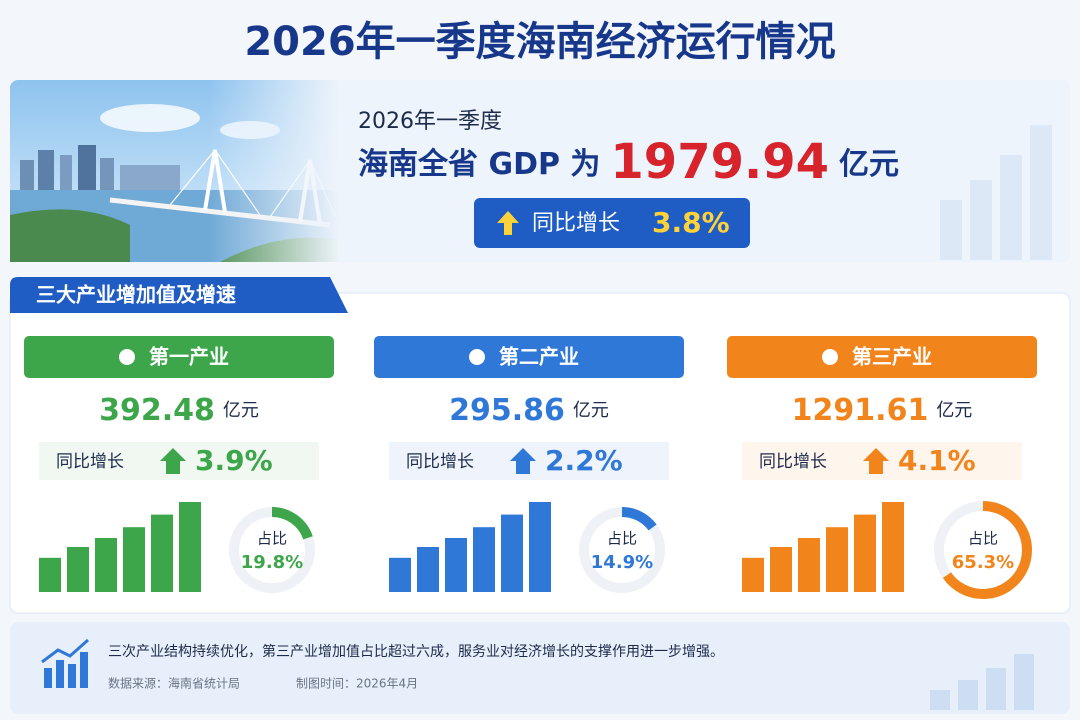  What do you see at coordinates (860, 410) in the screenshot?
I see `industry-value: 1291.61` at bounding box center [860, 410].